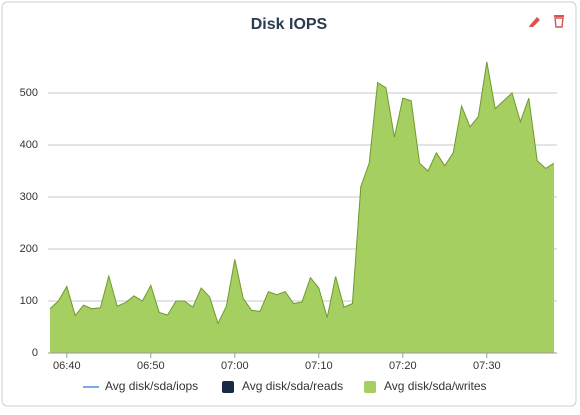 Image resolution: width=580 pixels, height=415 pixels. I want to click on x-tick-label: 07:10, so click(319, 366).